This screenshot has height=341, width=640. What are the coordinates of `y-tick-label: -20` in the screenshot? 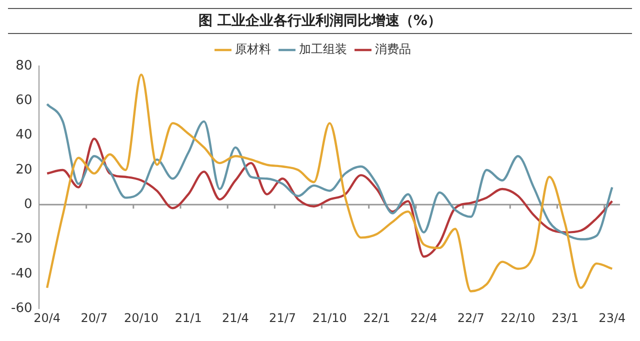 It's located at (21, 239).